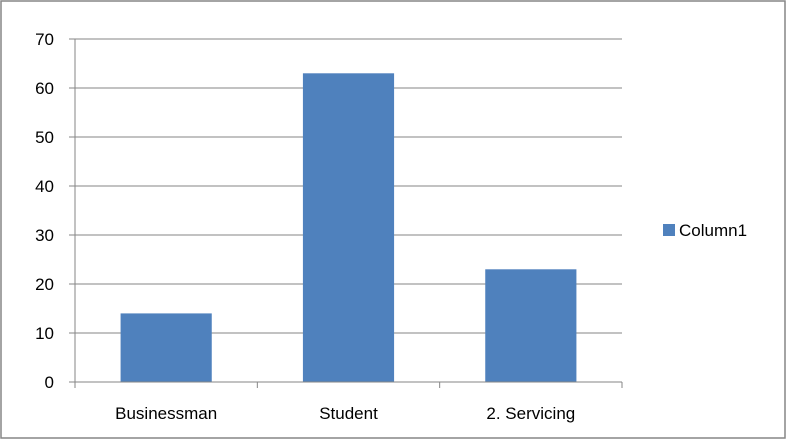  Describe the element at coordinates (44, 88) in the screenshot. I see `y-tick-label-60: 60` at that location.